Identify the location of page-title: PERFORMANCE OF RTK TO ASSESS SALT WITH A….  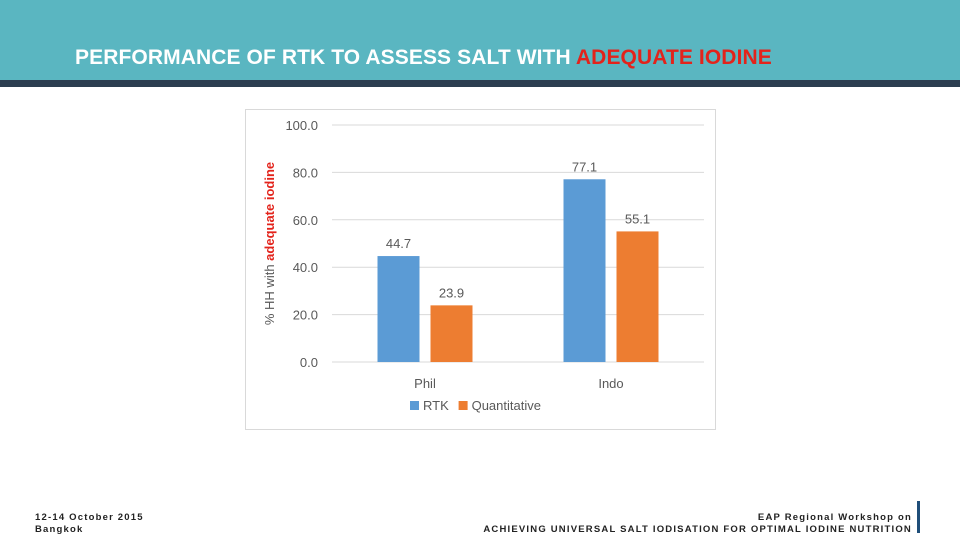
(423, 58).